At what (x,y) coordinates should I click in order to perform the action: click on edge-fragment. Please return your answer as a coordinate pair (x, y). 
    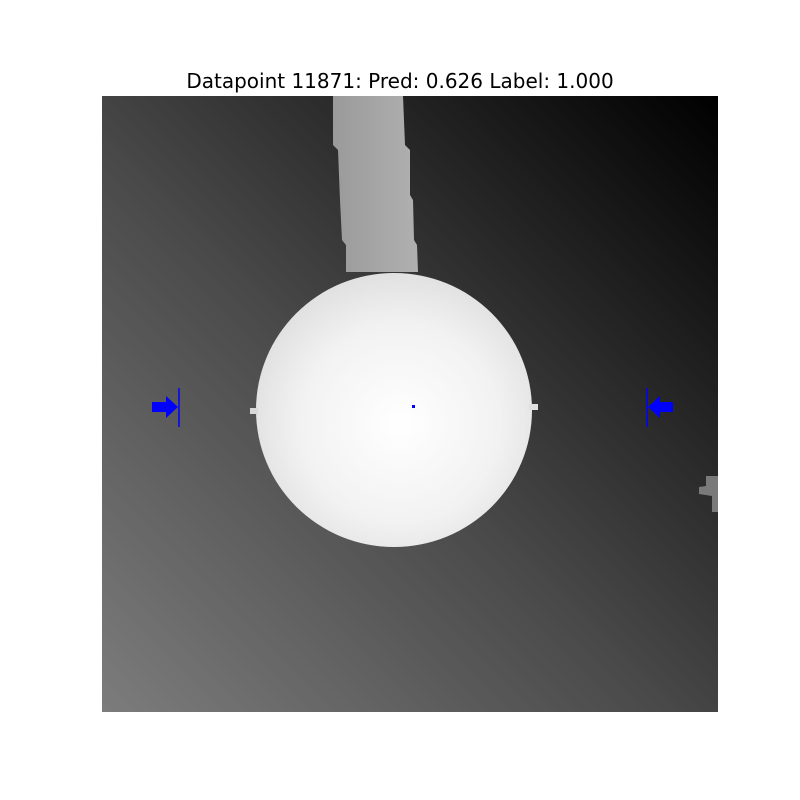
    Looking at the image, I should click on (708, 494).